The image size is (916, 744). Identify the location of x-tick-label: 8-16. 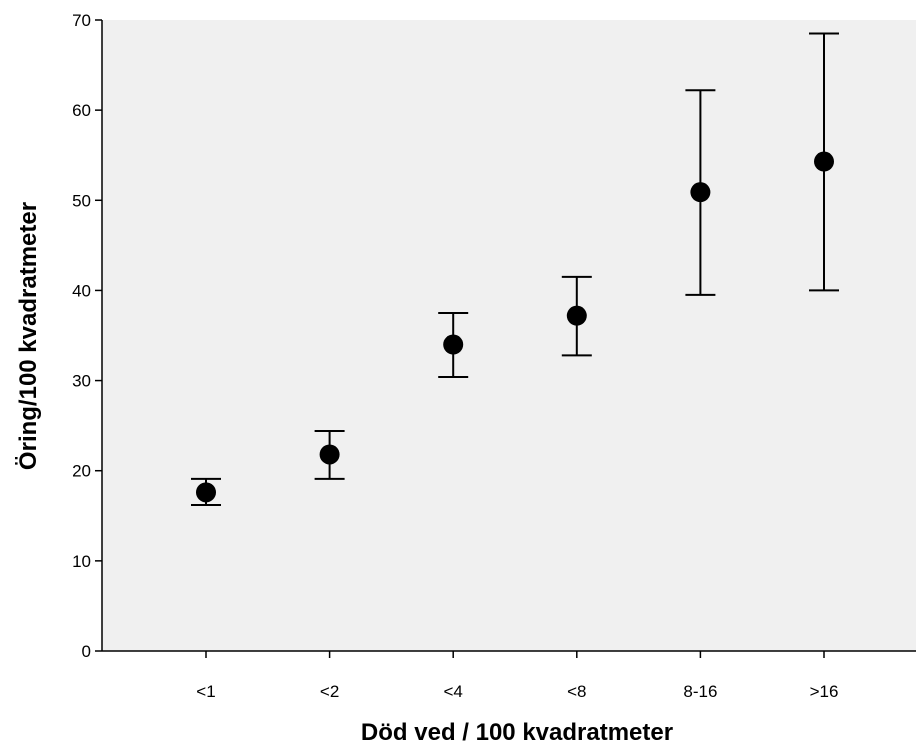
(700, 691).